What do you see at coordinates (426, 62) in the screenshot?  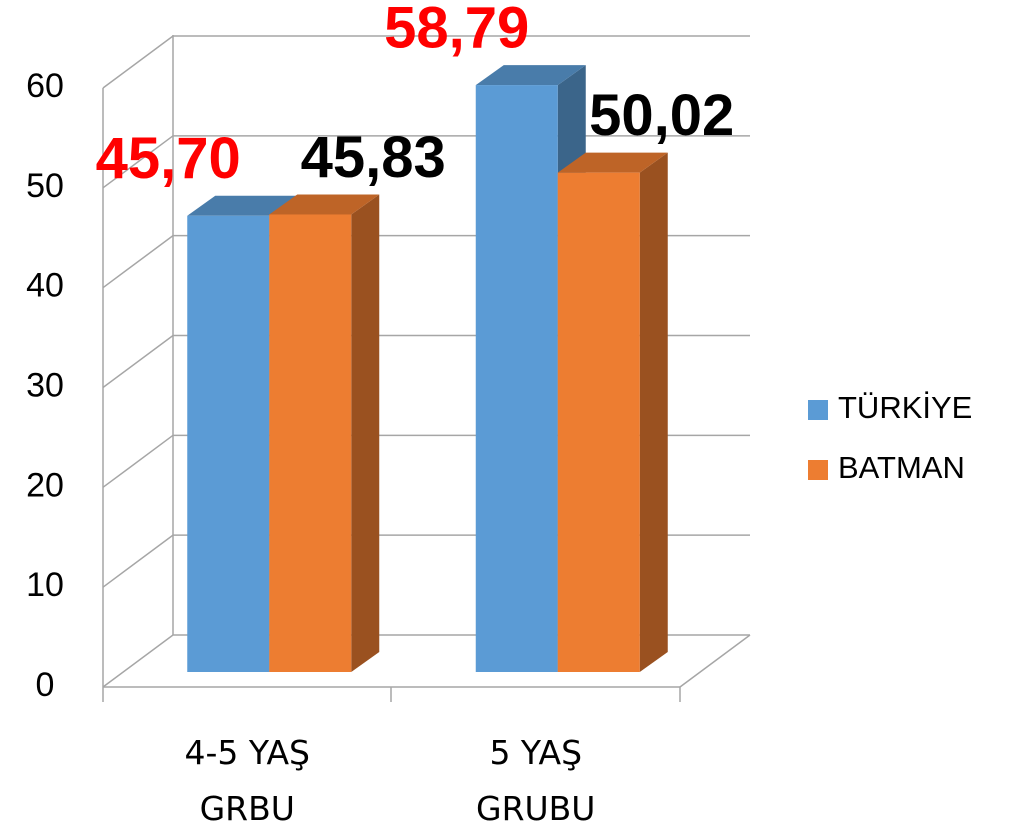 I see `grid-line` at bounding box center [426, 62].